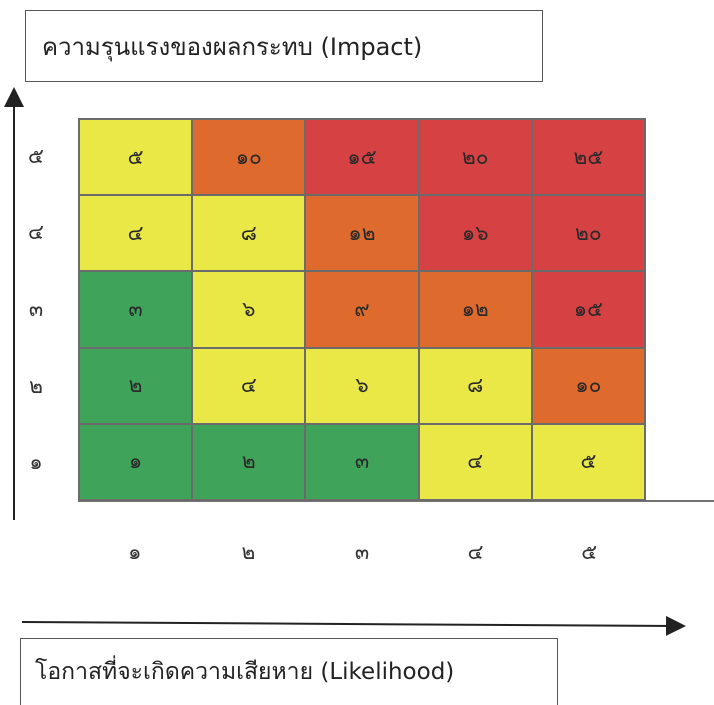  I want to click on impact-level-label: ๑, so click(36, 462).